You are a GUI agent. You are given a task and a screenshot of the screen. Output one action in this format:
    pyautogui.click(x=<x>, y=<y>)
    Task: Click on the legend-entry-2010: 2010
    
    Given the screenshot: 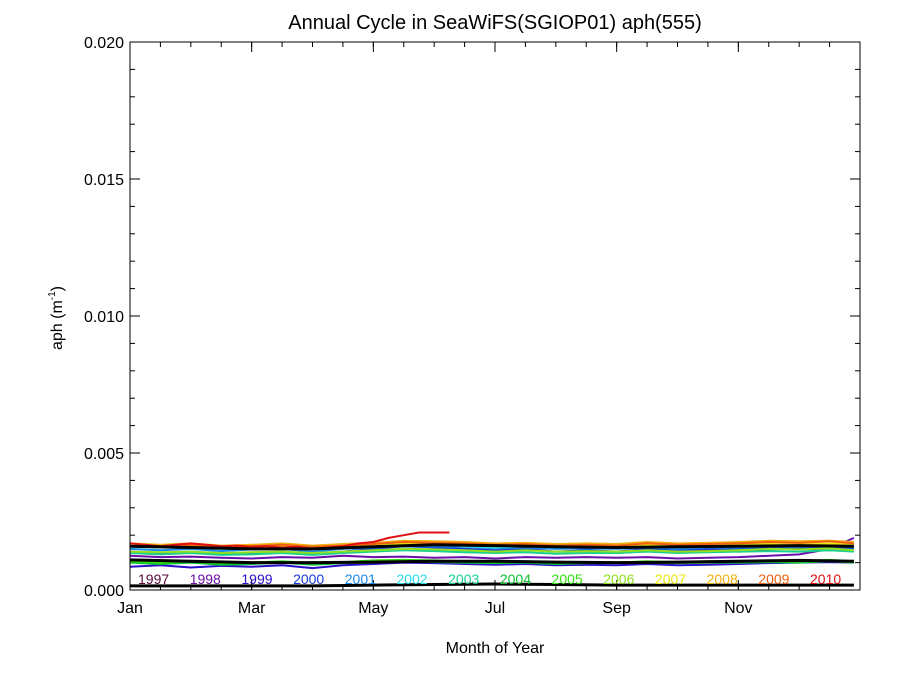 What is the action you would take?
    pyautogui.click(x=825, y=579)
    